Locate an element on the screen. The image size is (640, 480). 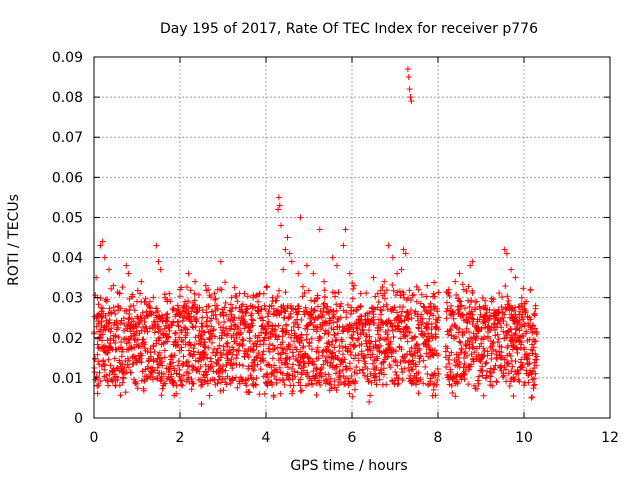
x-tick-label: 4 is located at coordinates (266, 438).